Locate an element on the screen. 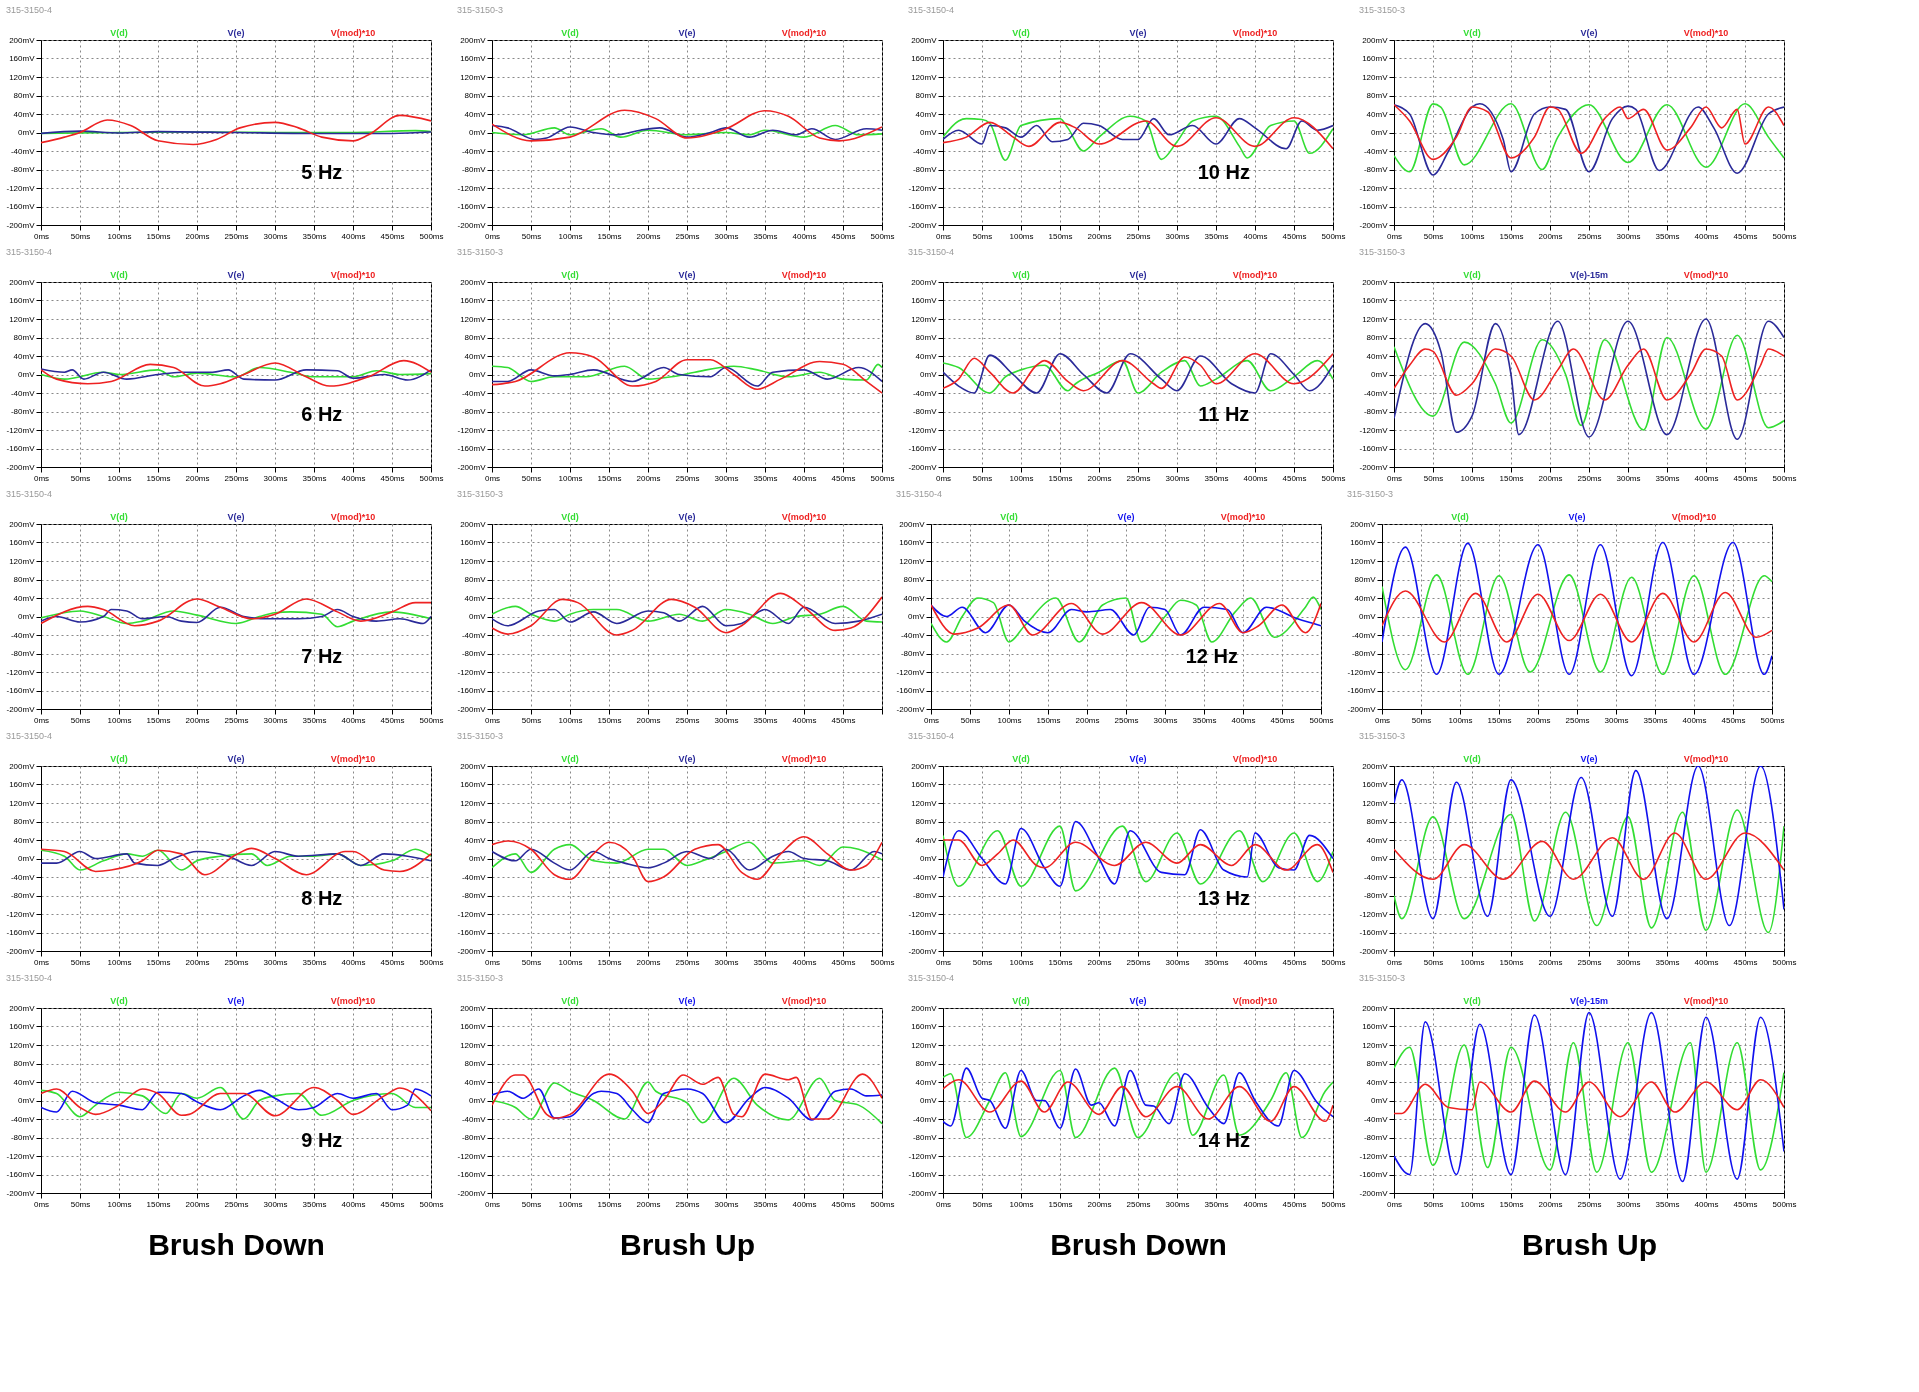  chart-title: 315-3150-3 is located at coordinates (1382, 978).